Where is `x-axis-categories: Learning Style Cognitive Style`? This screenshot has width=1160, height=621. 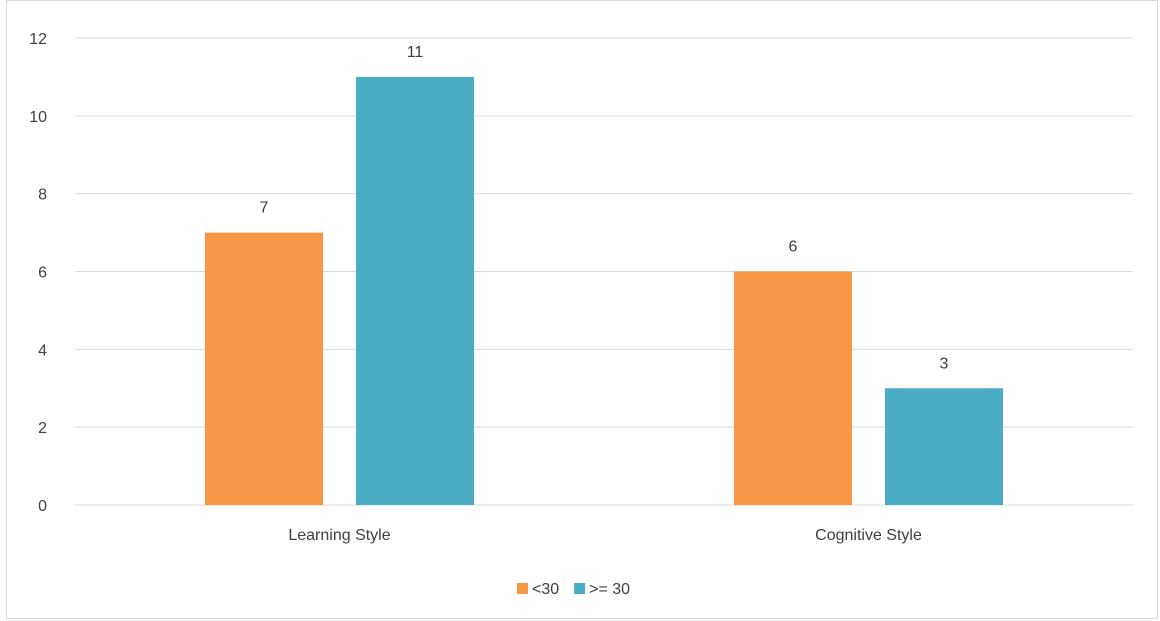
x-axis-categories: Learning Style Cognitive Style is located at coordinates (605, 535).